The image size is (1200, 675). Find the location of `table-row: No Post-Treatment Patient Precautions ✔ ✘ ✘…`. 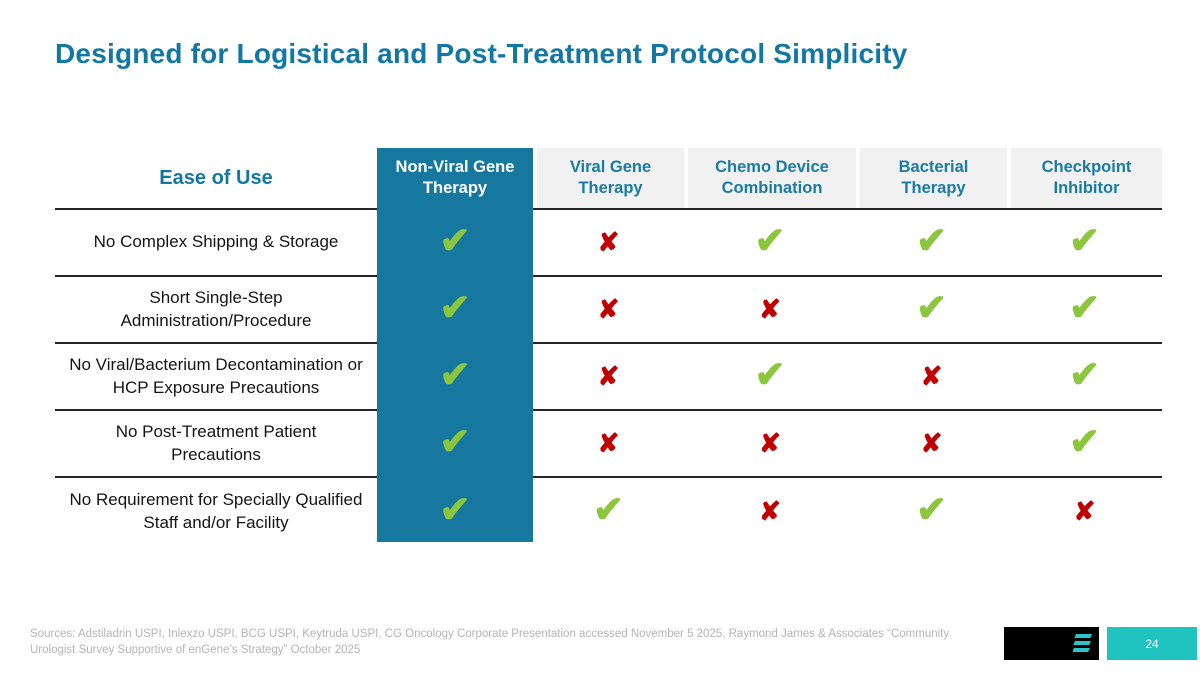

table-row: No Post-Treatment Patient Precautions ✔ ✘ ✘… is located at coordinates (608, 444).